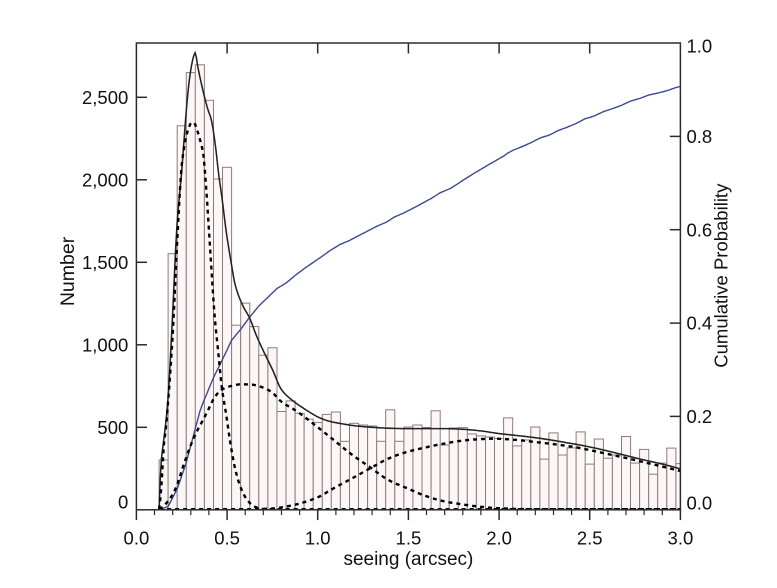 This screenshot has width=777, height=588. I want to click on svg-text: 3.0, so click(681, 537).